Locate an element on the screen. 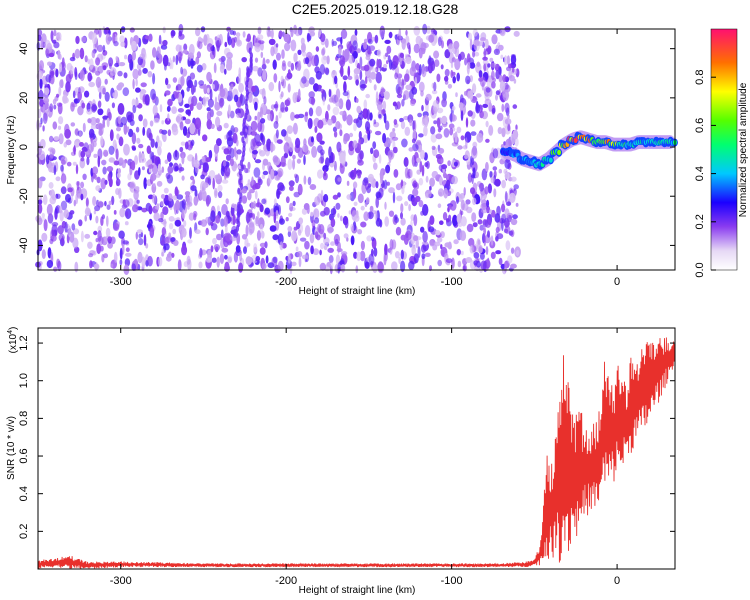 This screenshot has height=600, width=750. snr-xlabel: Height of straight line (km) is located at coordinates (357, 590).